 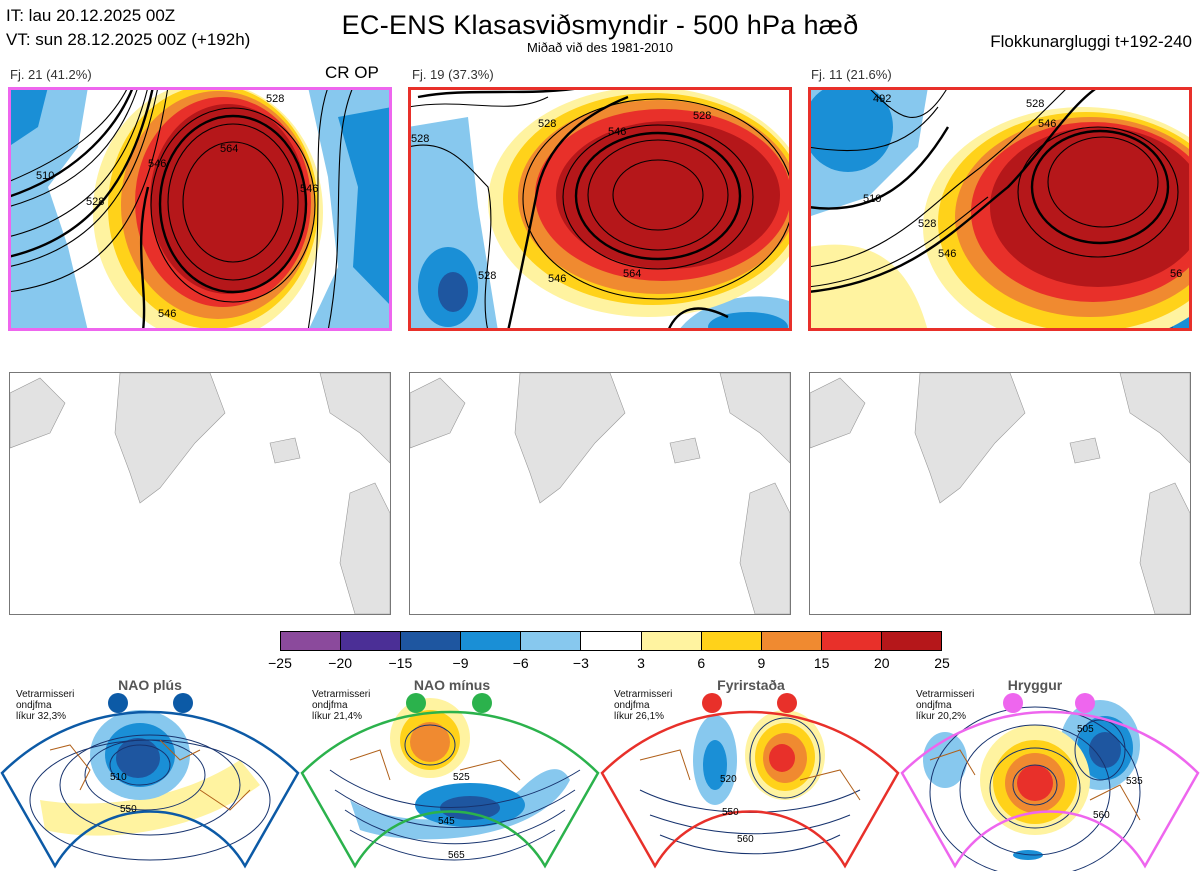 I want to click on cluster-map-2: 528 546 528 546 564 528 528, so click(x=600, y=209).